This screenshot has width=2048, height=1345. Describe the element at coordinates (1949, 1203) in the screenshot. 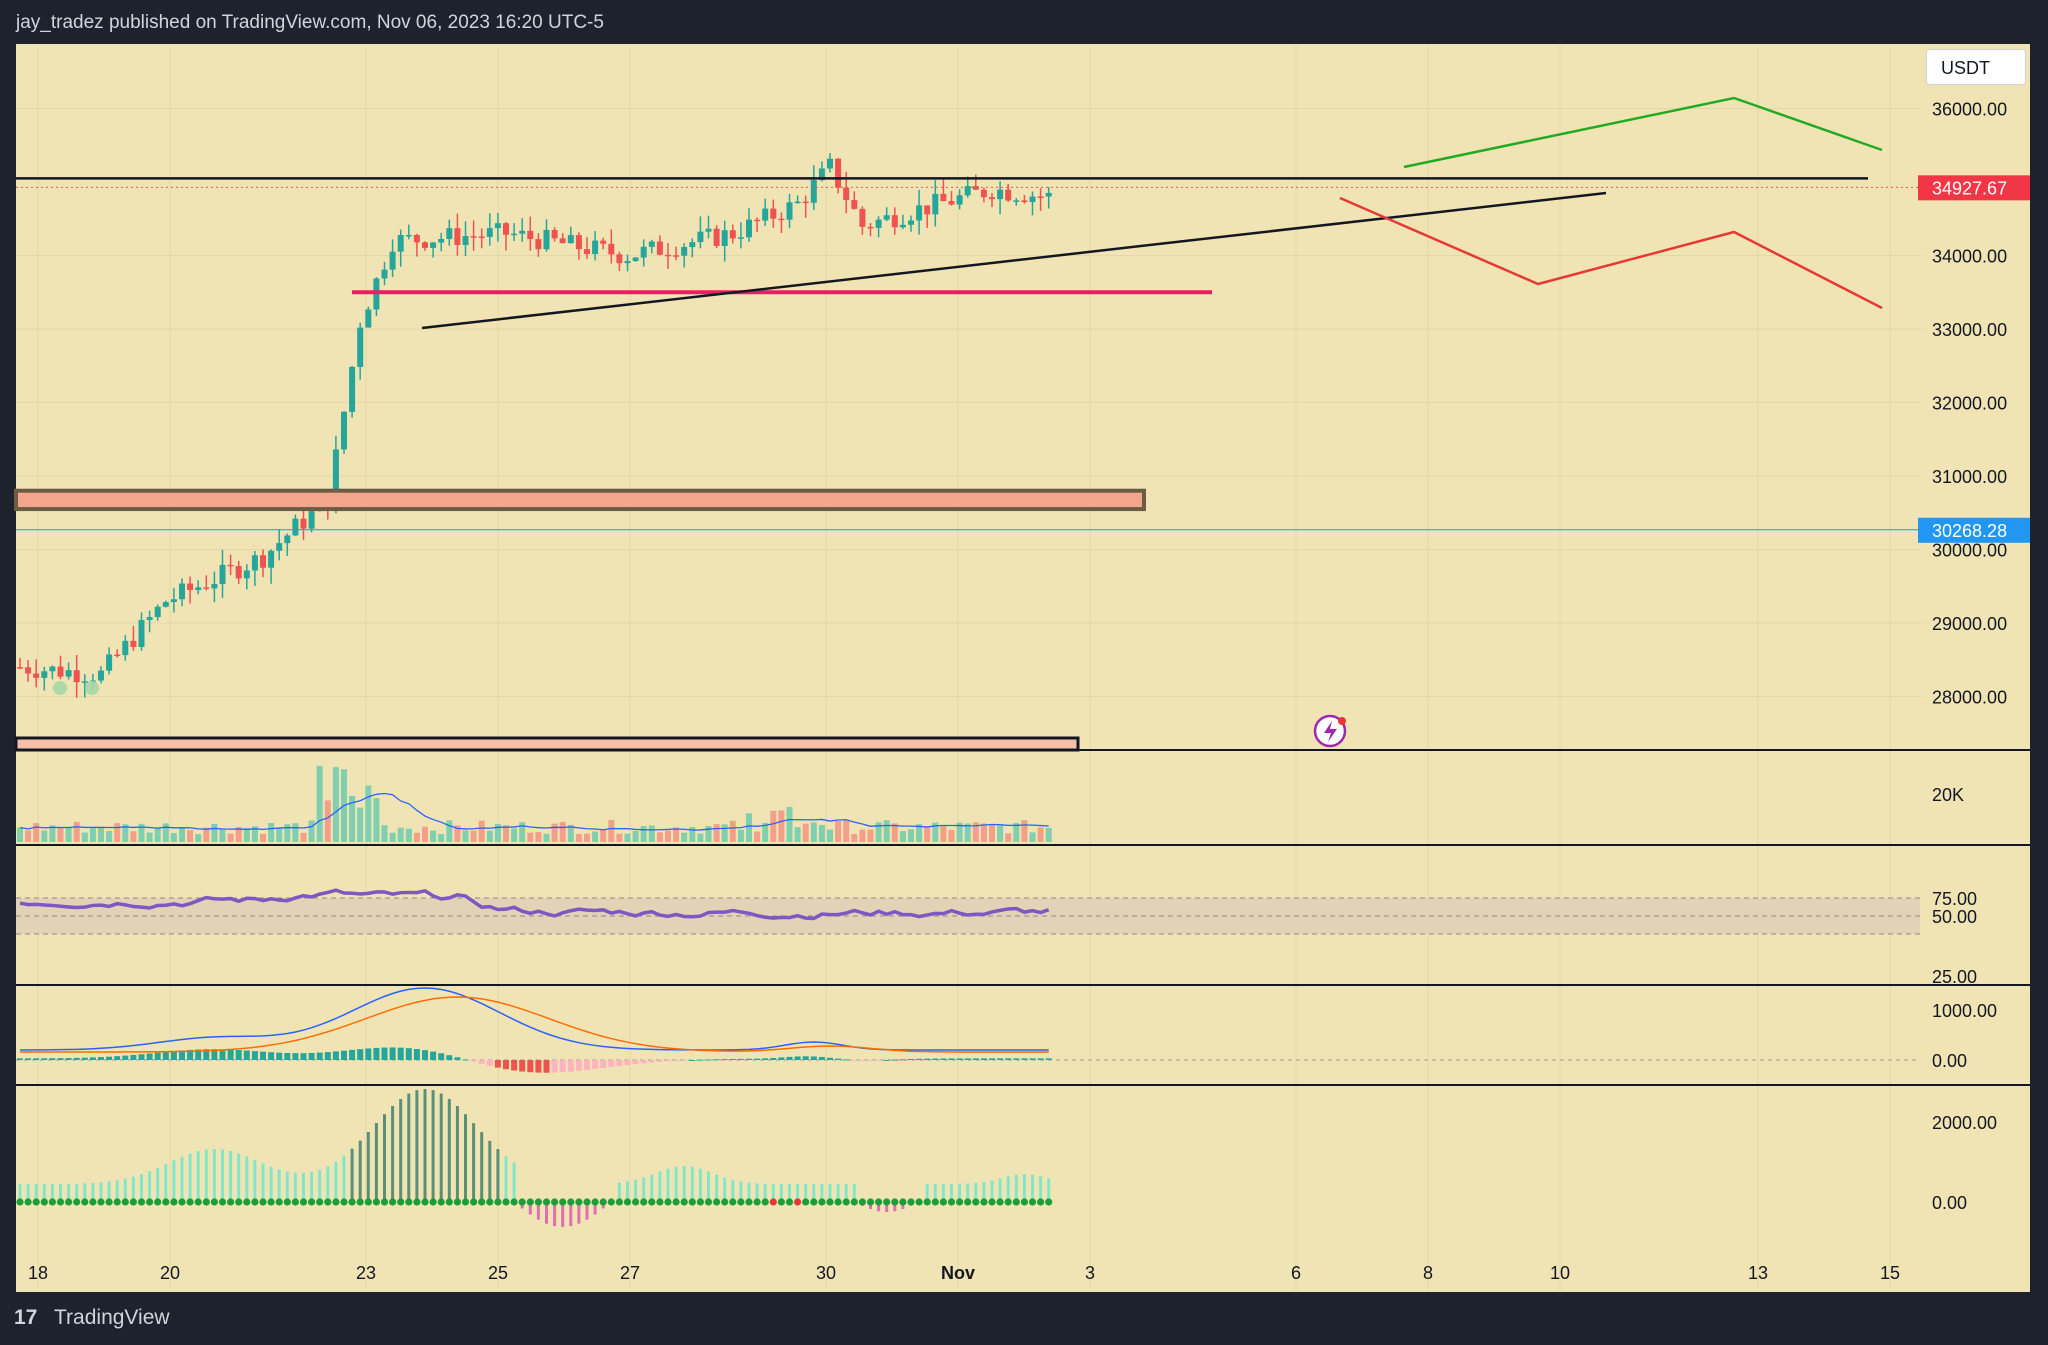

I see `momentum-axis-label: 0.00` at that location.